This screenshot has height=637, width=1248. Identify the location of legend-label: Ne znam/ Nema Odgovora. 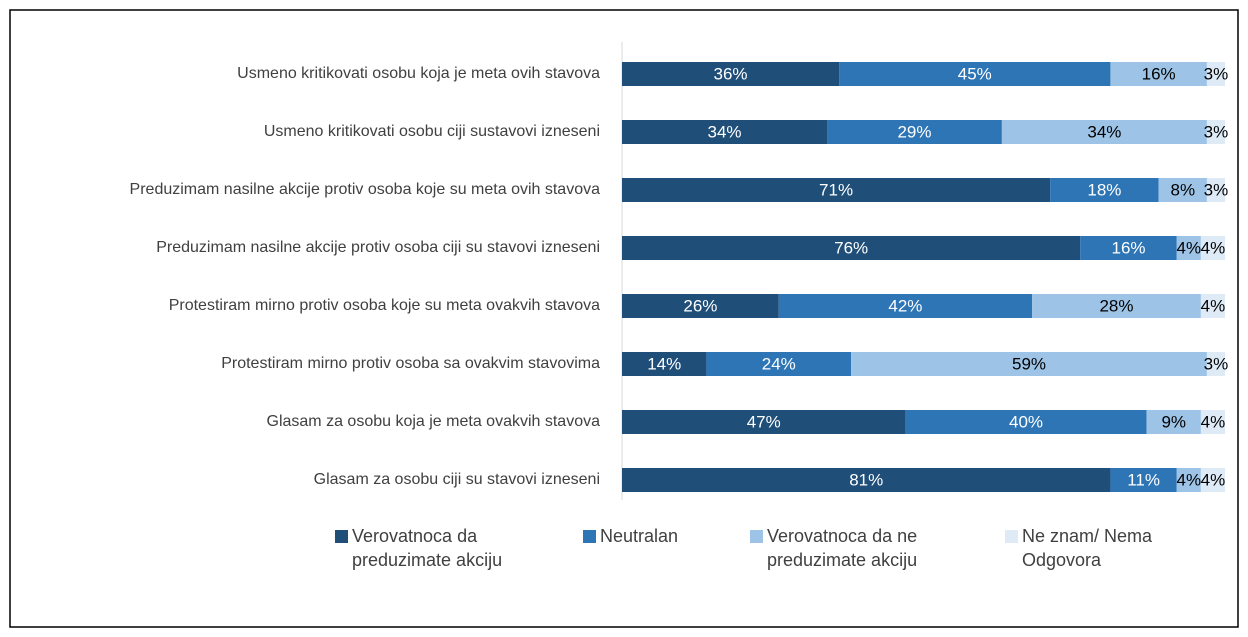
(1087, 548).